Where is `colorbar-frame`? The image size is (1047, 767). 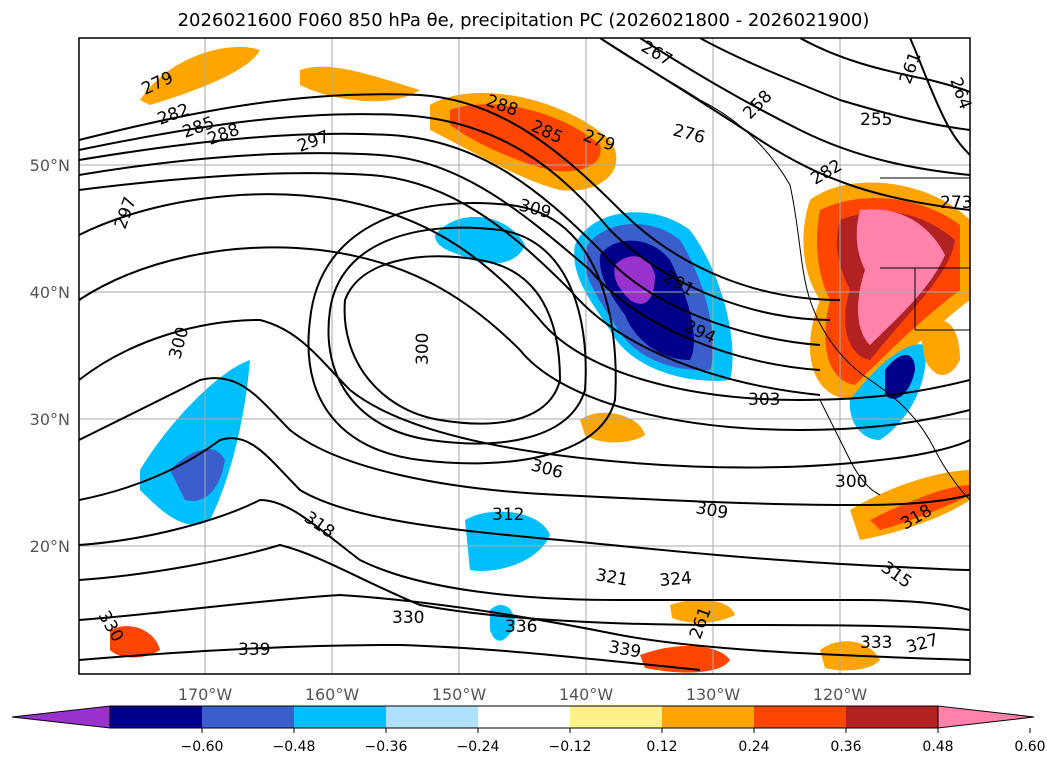 colorbar-frame is located at coordinates (524, 717).